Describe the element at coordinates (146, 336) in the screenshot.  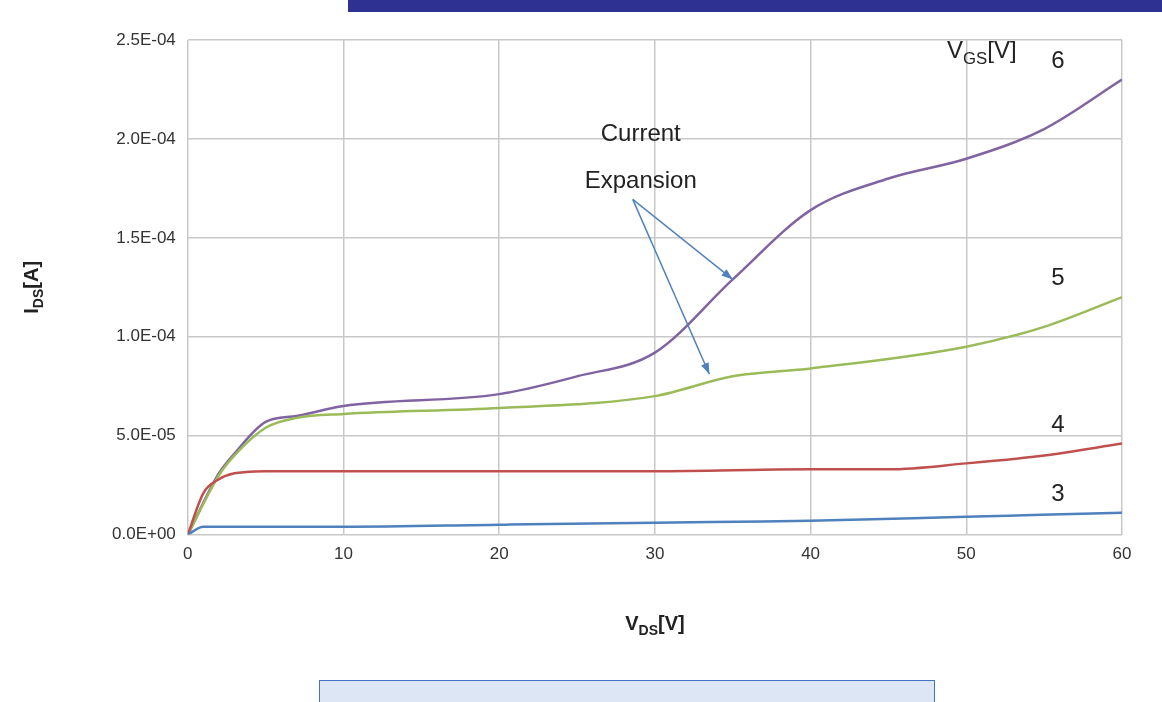
I see `y-tick-label: 1.0E-04` at that location.